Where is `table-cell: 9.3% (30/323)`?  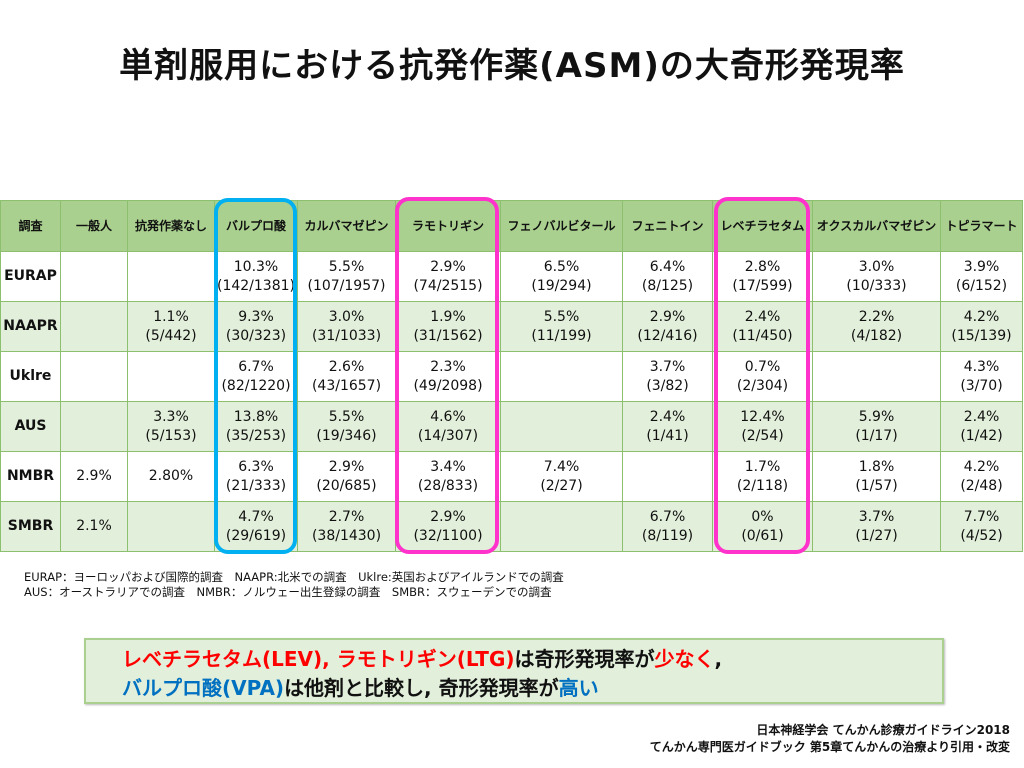
table-cell: 9.3% (30/323) is located at coordinates (256, 326).